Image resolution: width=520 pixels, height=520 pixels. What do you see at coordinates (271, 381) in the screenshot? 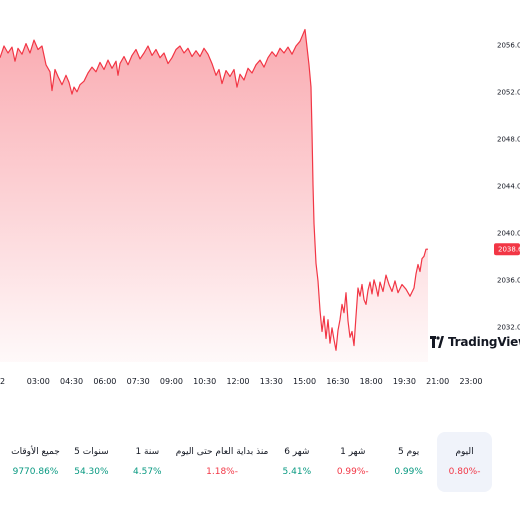
I see `x-tick-label: 13:30` at bounding box center [271, 381].